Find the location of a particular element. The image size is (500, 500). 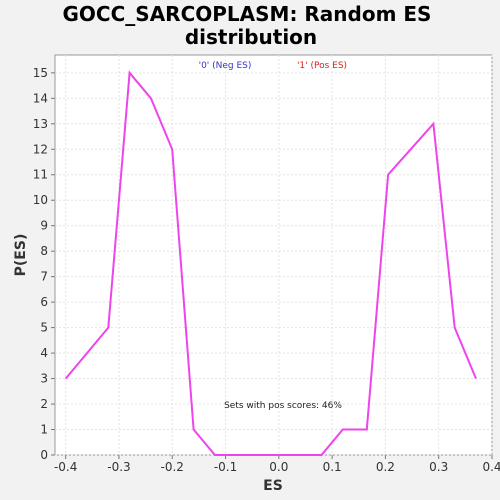

x-tick-label: 0.4 is located at coordinates (491, 467).